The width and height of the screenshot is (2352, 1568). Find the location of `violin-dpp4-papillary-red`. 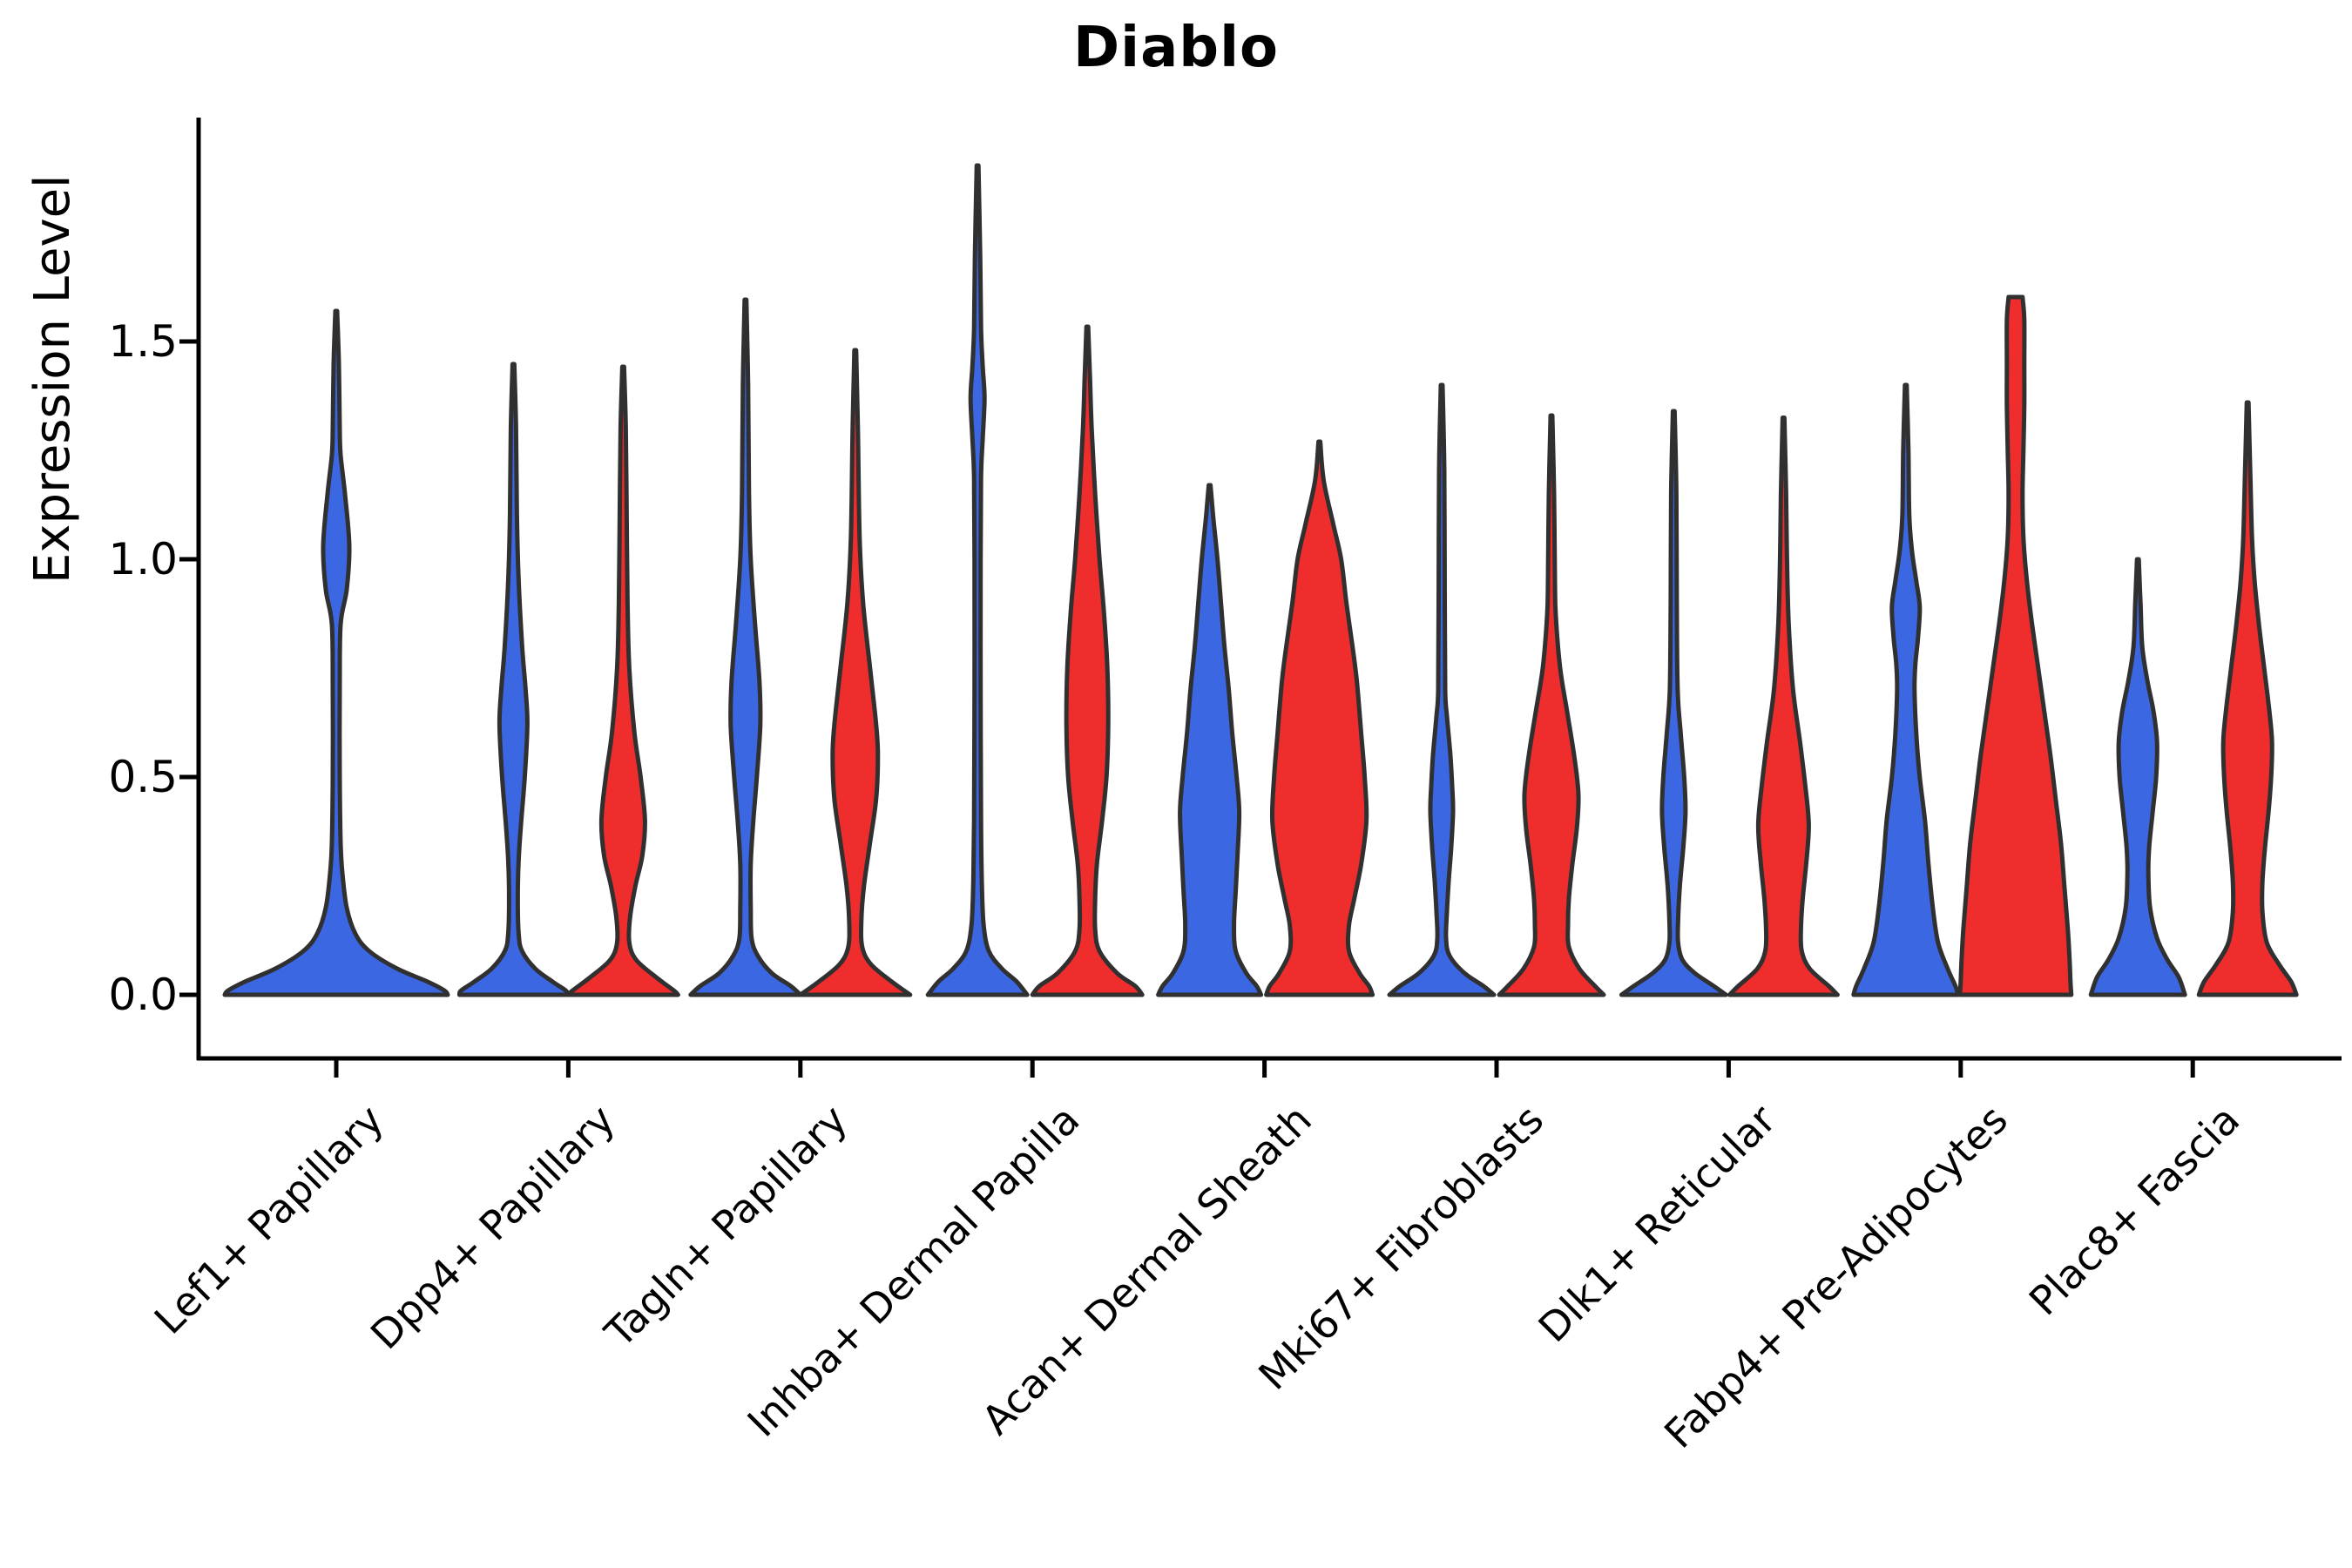

violin-dpp4-papillary-red is located at coordinates (623, 680).